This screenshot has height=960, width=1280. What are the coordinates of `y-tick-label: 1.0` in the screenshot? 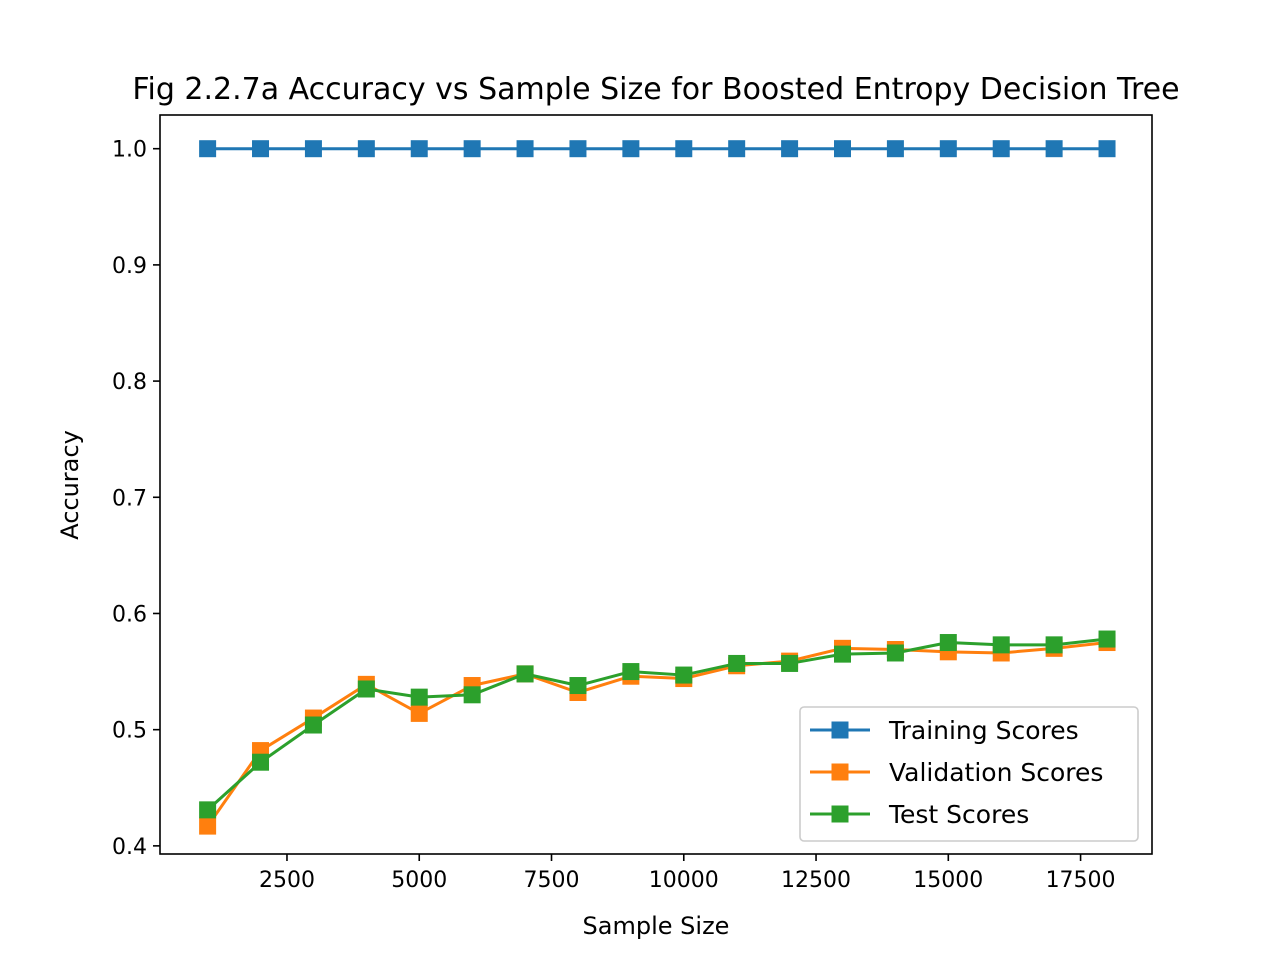 It's located at (129, 150).